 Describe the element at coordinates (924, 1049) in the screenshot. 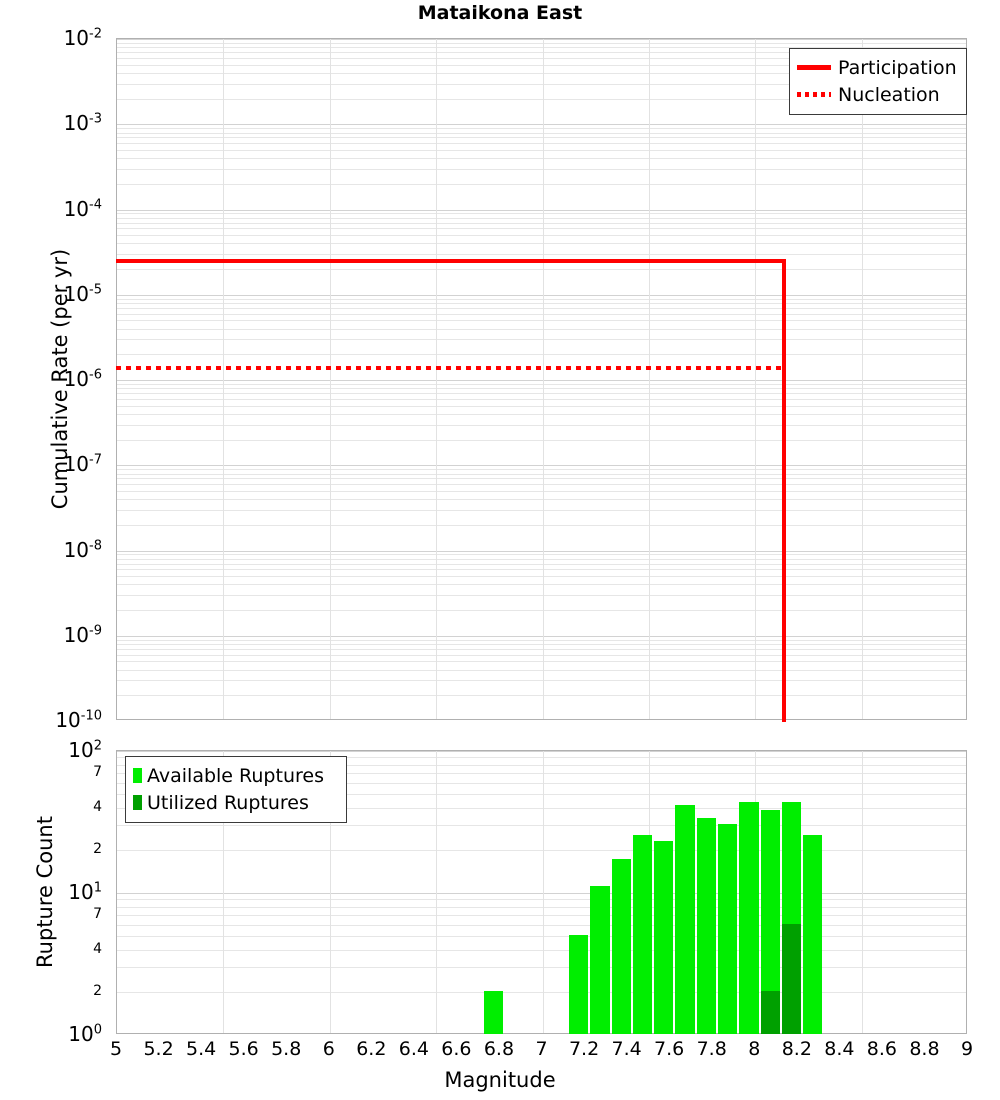

I see `x-axis-tick-label: 8.8` at that location.